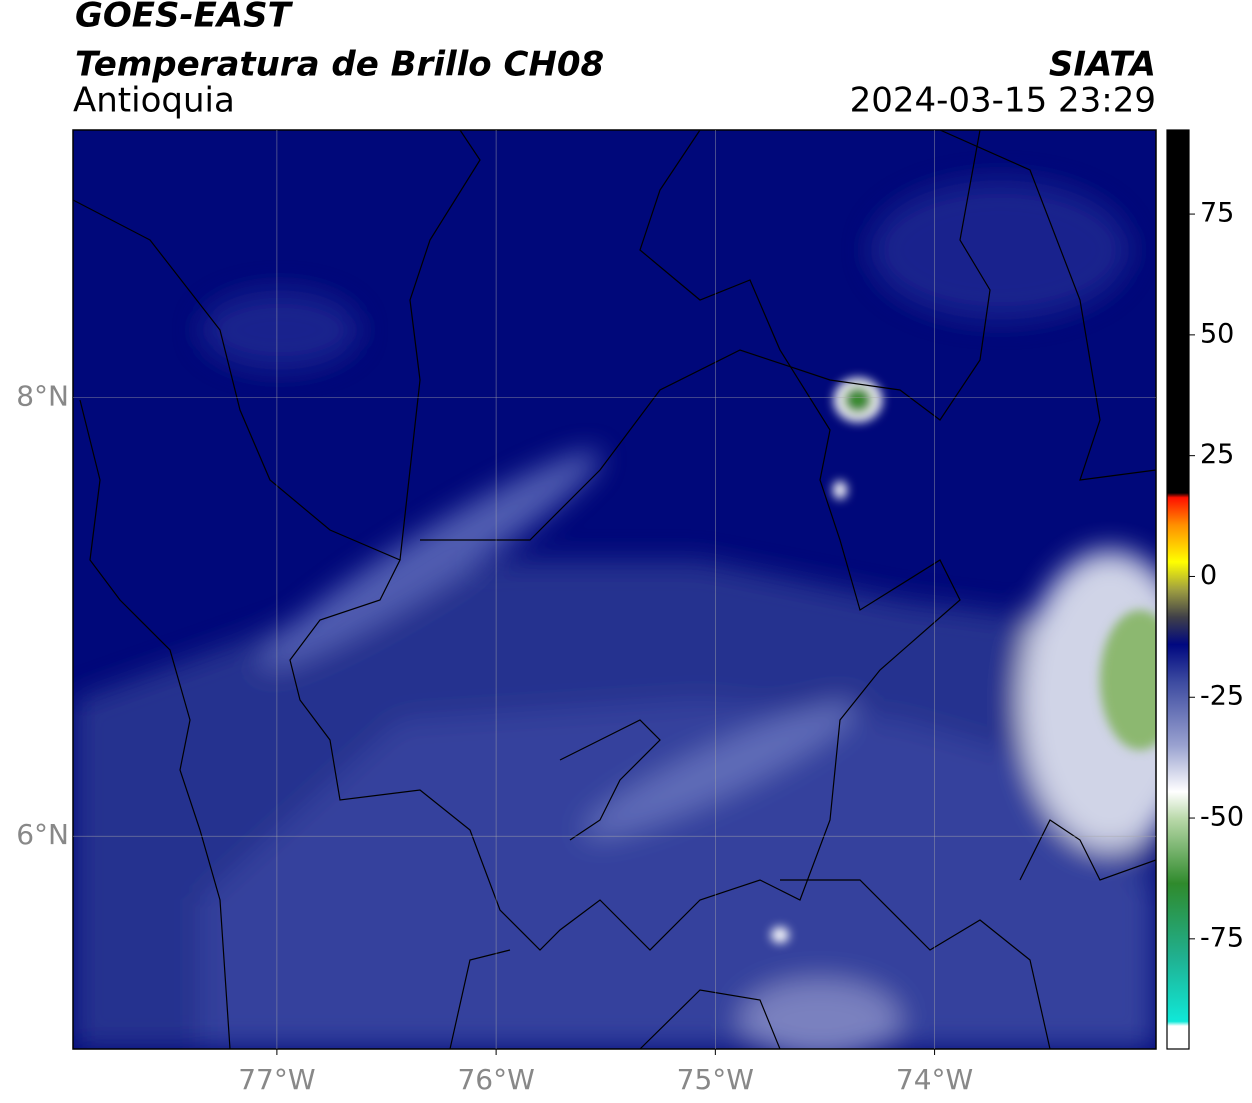 The width and height of the screenshot is (1252, 1103). Describe the element at coordinates (1003, 101) in the screenshot. I see `timestamp: 2024-03-15 23:29` at that location.